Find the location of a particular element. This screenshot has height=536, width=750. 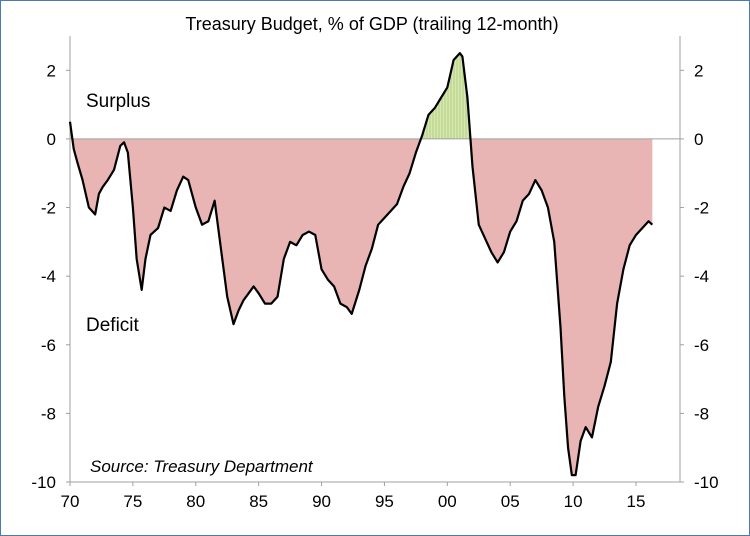

x-tick-label: 05 is located at coordinates (510, 501).